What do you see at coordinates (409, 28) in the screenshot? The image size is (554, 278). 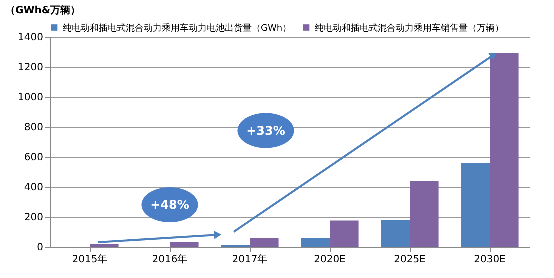 I see `legend-label: 纯电动和插电式混合动力乘用车销售量（万辆）` at bounding box center [409, 28].